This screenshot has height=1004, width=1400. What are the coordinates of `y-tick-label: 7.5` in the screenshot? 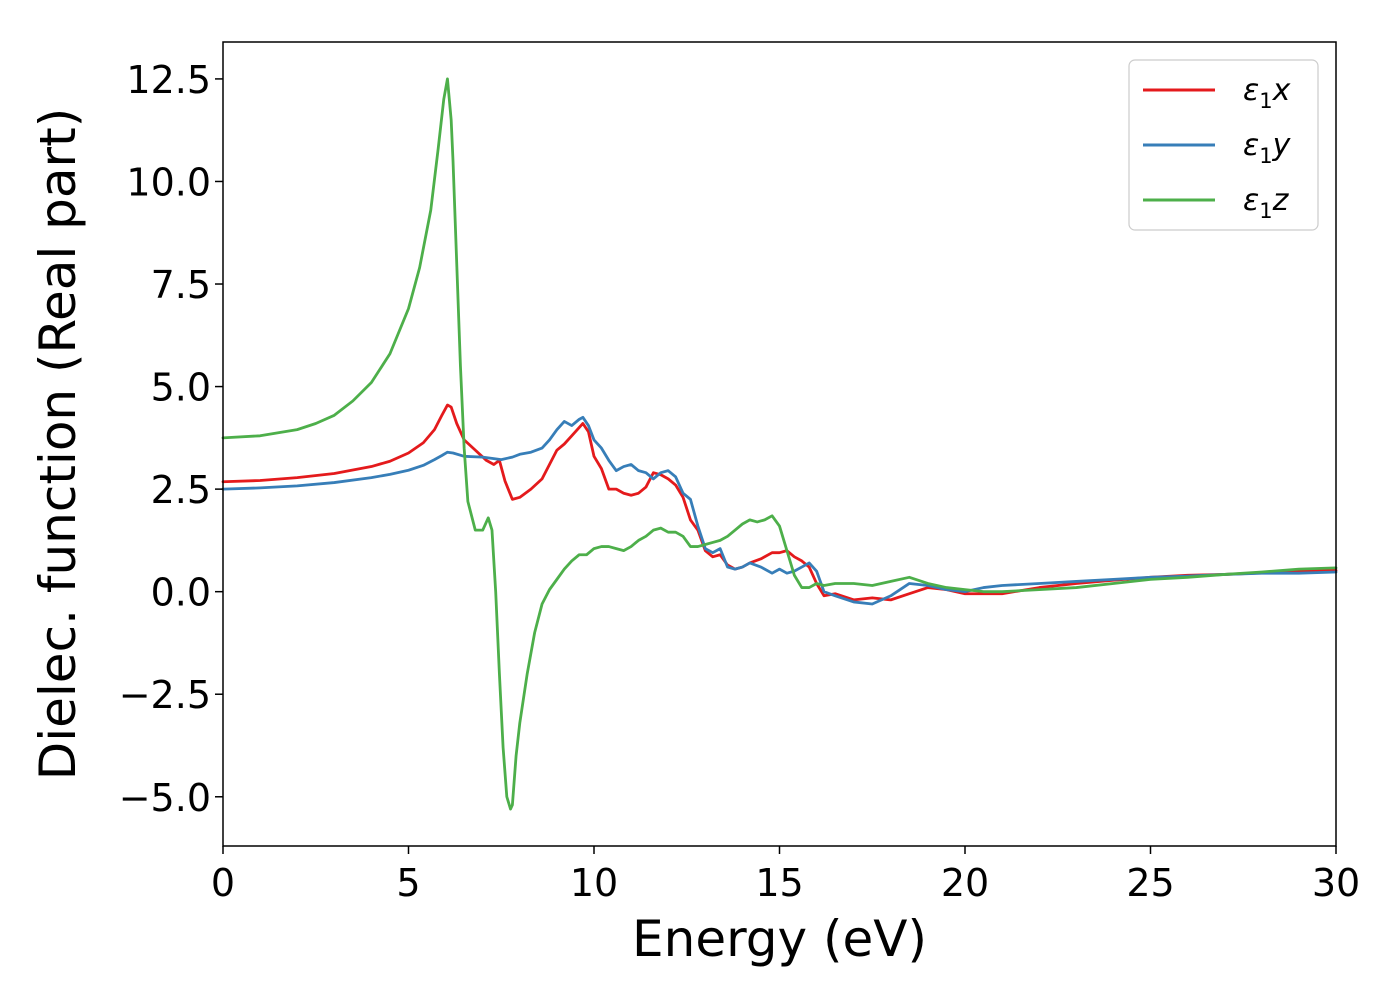 It's located at (181, 285).